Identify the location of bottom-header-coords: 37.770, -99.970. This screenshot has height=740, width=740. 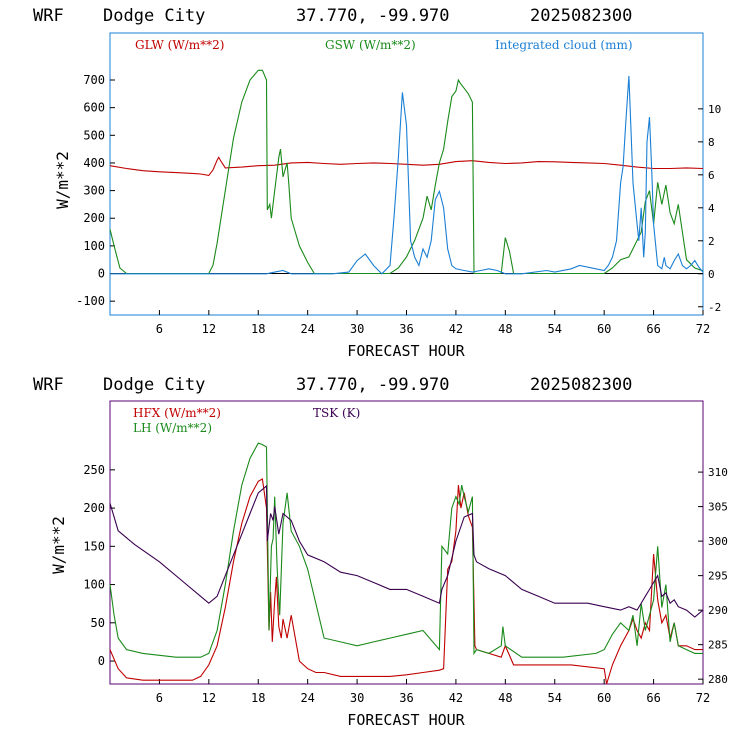
(373, 385).